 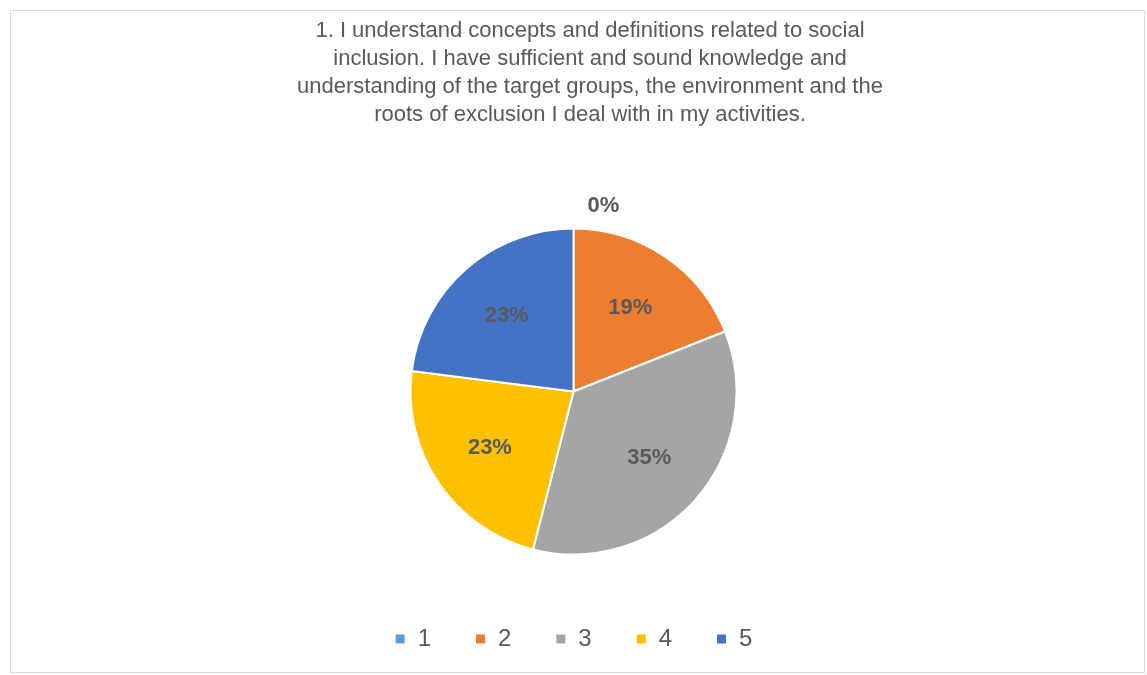 What do you see at coordinates (630, 306) in the screenshot?
I see `data-label: 19%` at bounding box center [630, 306].